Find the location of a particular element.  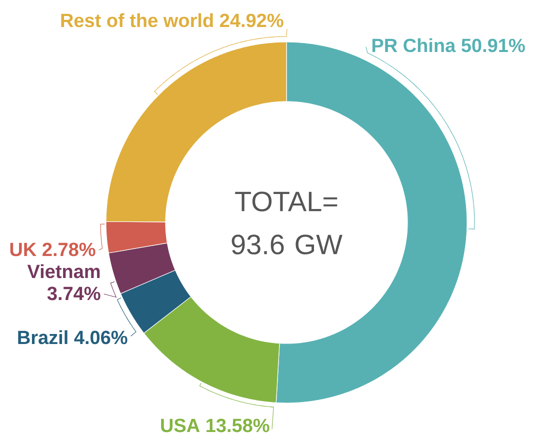

slice-label: Rest of the world is located at coordinates (137, 20).